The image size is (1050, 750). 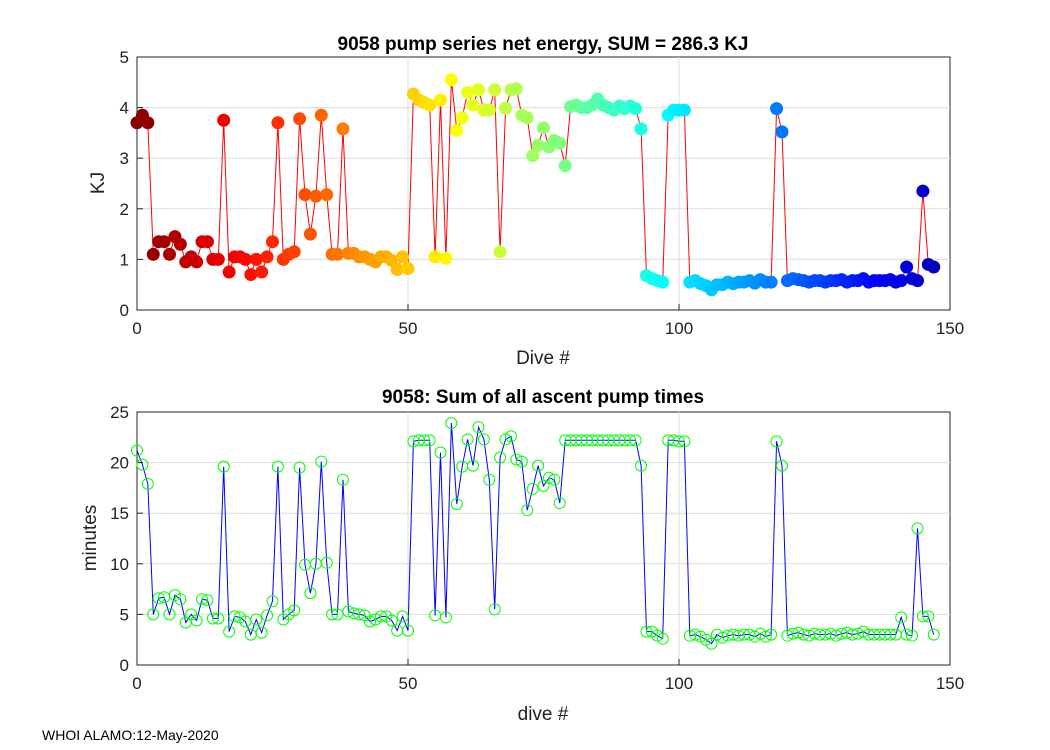 I want to click on pump-time-x-tick-label: 150, so click(x=950, y=683).